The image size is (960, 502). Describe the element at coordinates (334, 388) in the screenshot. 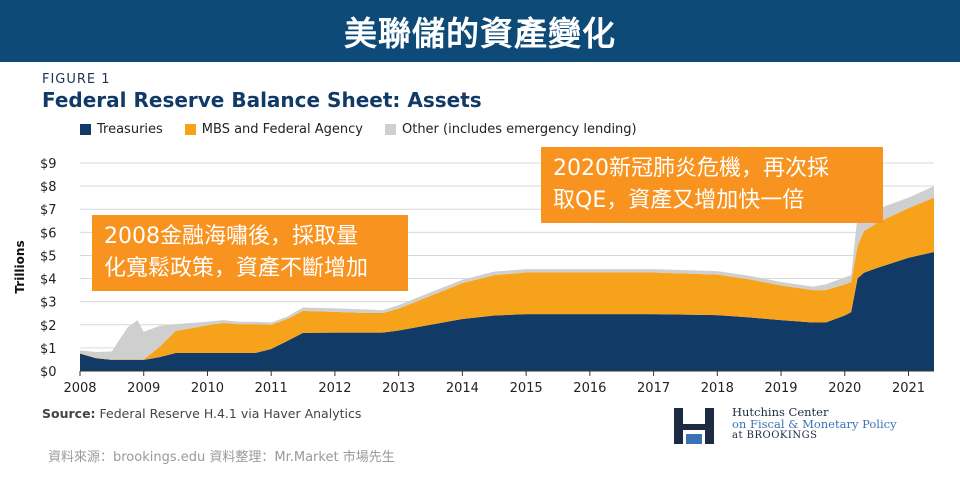

I see `x-tick-label: 2012` at that location.